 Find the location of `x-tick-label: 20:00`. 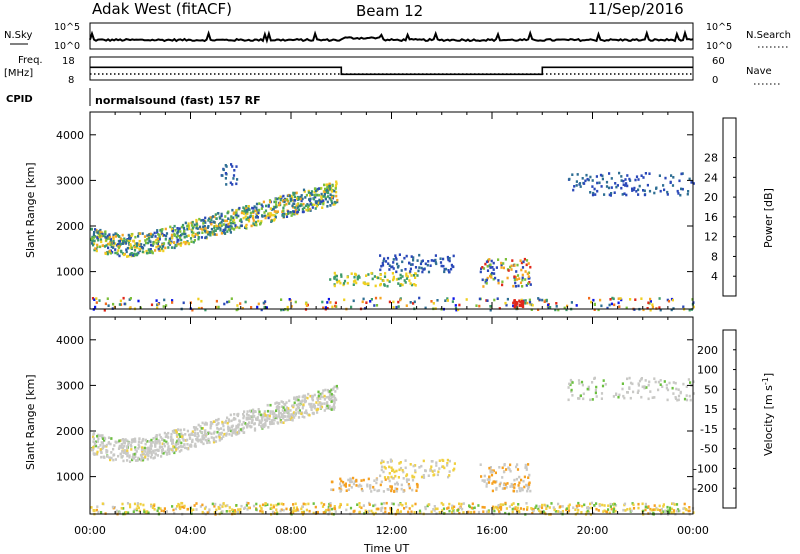

x-tick-label: 20:00 is located at coordinates (593, 530).